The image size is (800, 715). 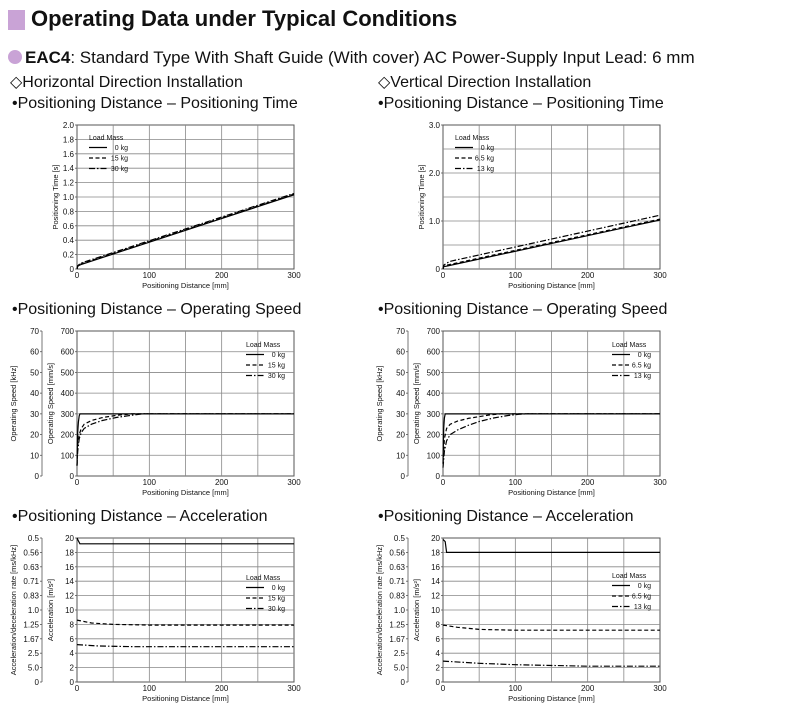 What do you see at coordinates (379, 404) in the screenshot?
I see `v-speed-ylabel2: Operating Speed [kHz]` at bounding box center [379, 404].